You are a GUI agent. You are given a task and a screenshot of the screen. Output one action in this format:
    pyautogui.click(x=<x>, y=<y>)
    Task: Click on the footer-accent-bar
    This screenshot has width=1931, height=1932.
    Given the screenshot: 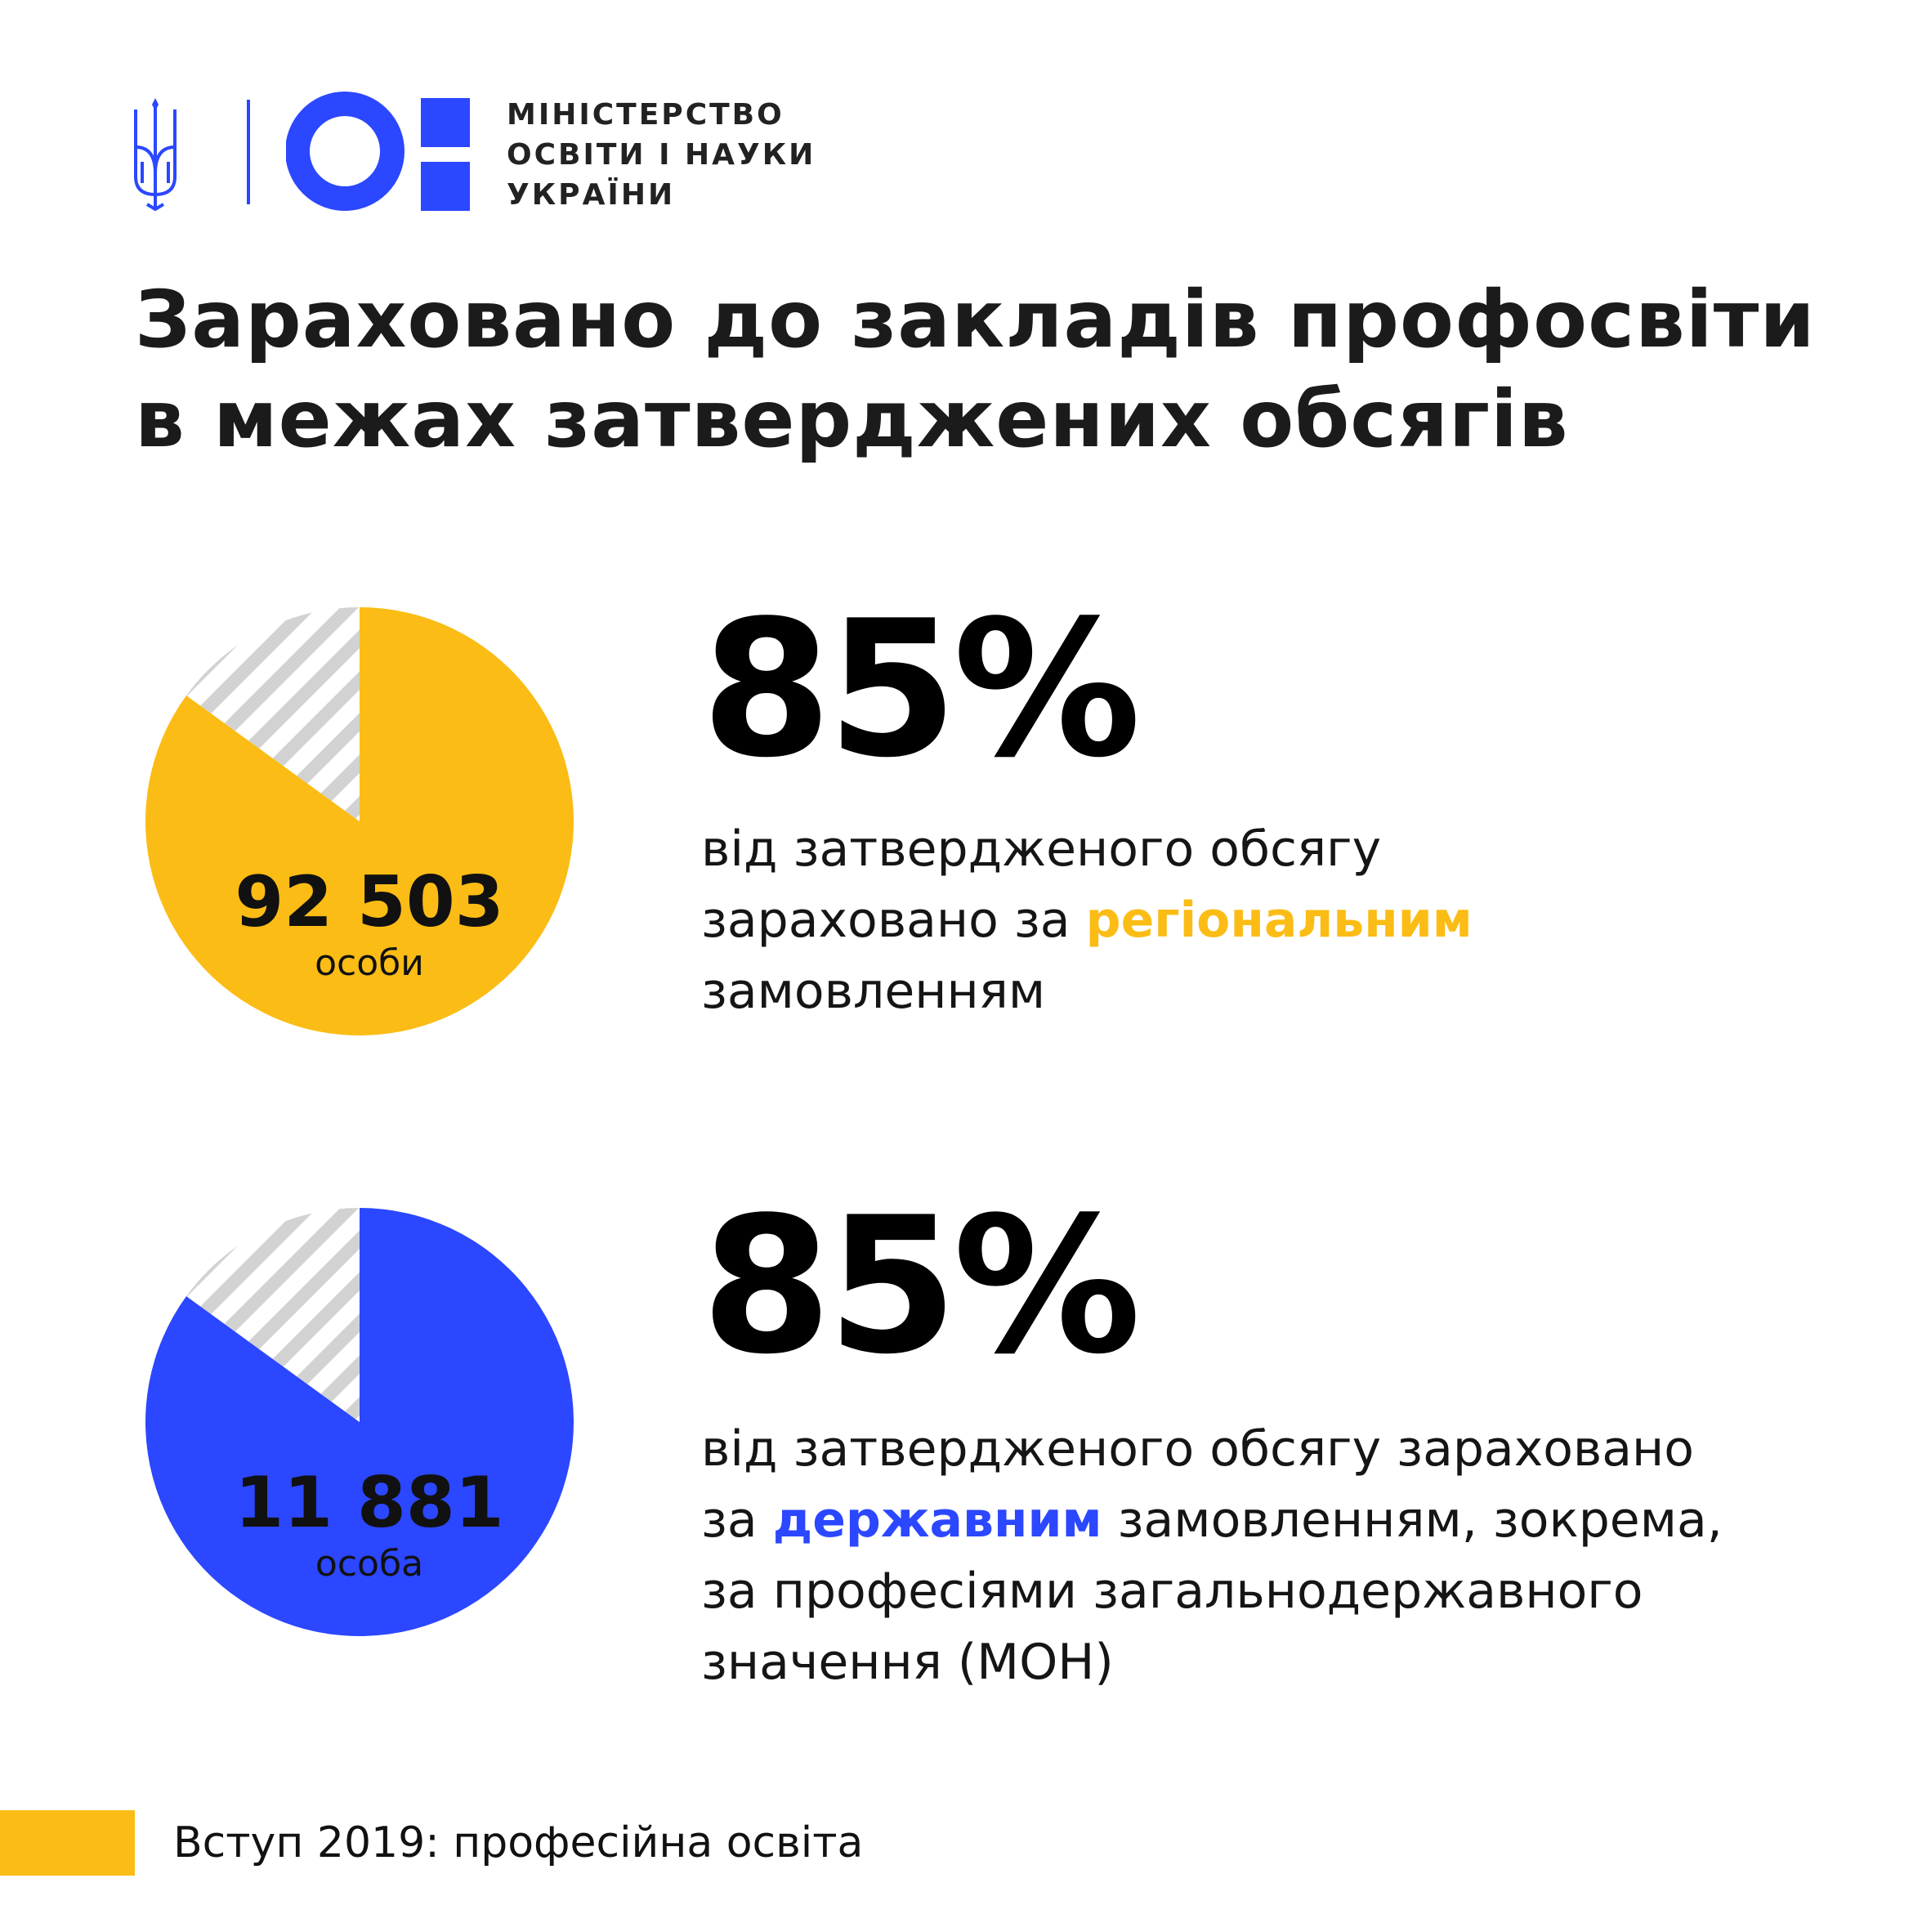 What is the action you would take?
    pyautogui.click(x=67, y=1843)
    